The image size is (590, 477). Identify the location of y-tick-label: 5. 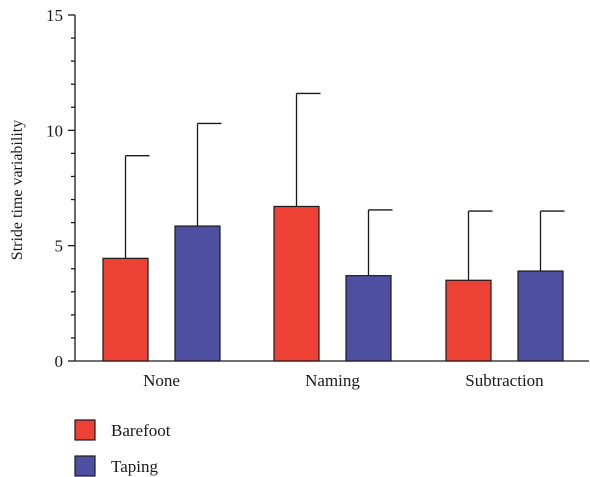
(59, 246).